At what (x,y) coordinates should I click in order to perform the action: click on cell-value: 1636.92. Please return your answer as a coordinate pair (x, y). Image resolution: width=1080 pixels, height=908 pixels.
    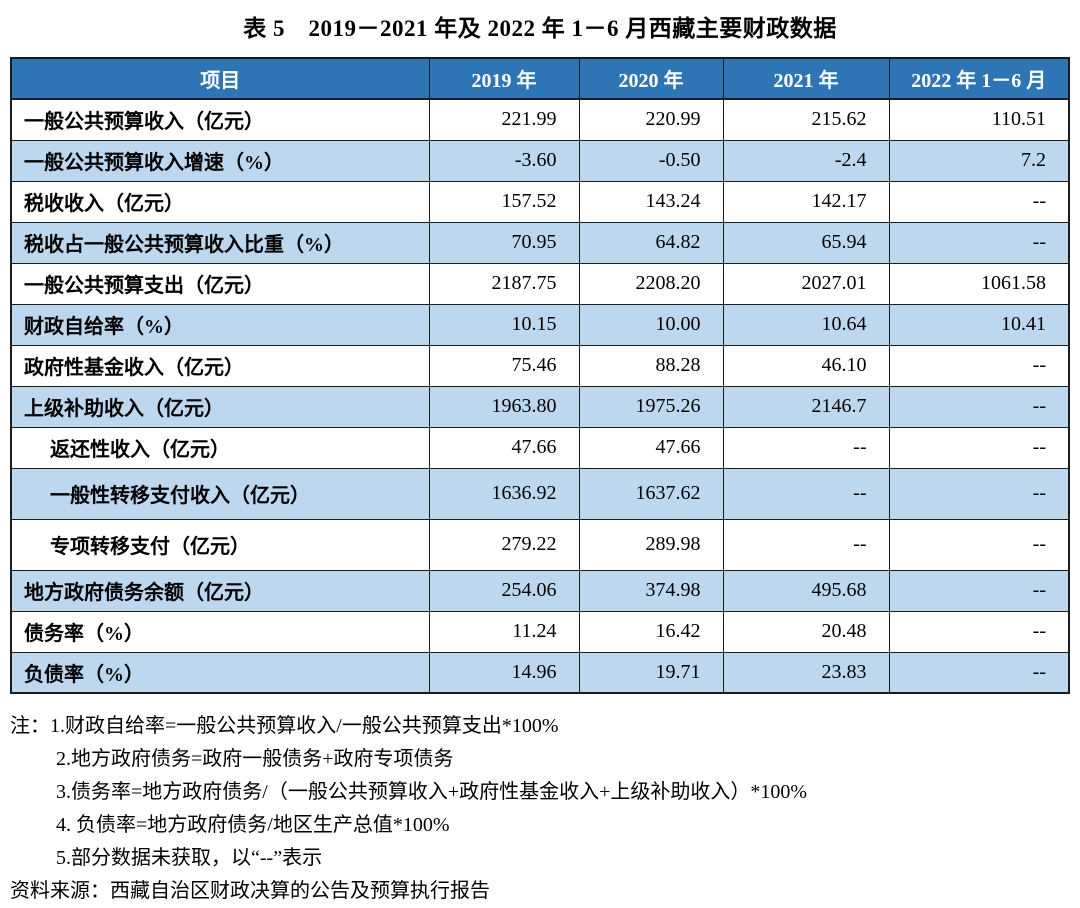
    Looking at the image, I should click on (504, 493).